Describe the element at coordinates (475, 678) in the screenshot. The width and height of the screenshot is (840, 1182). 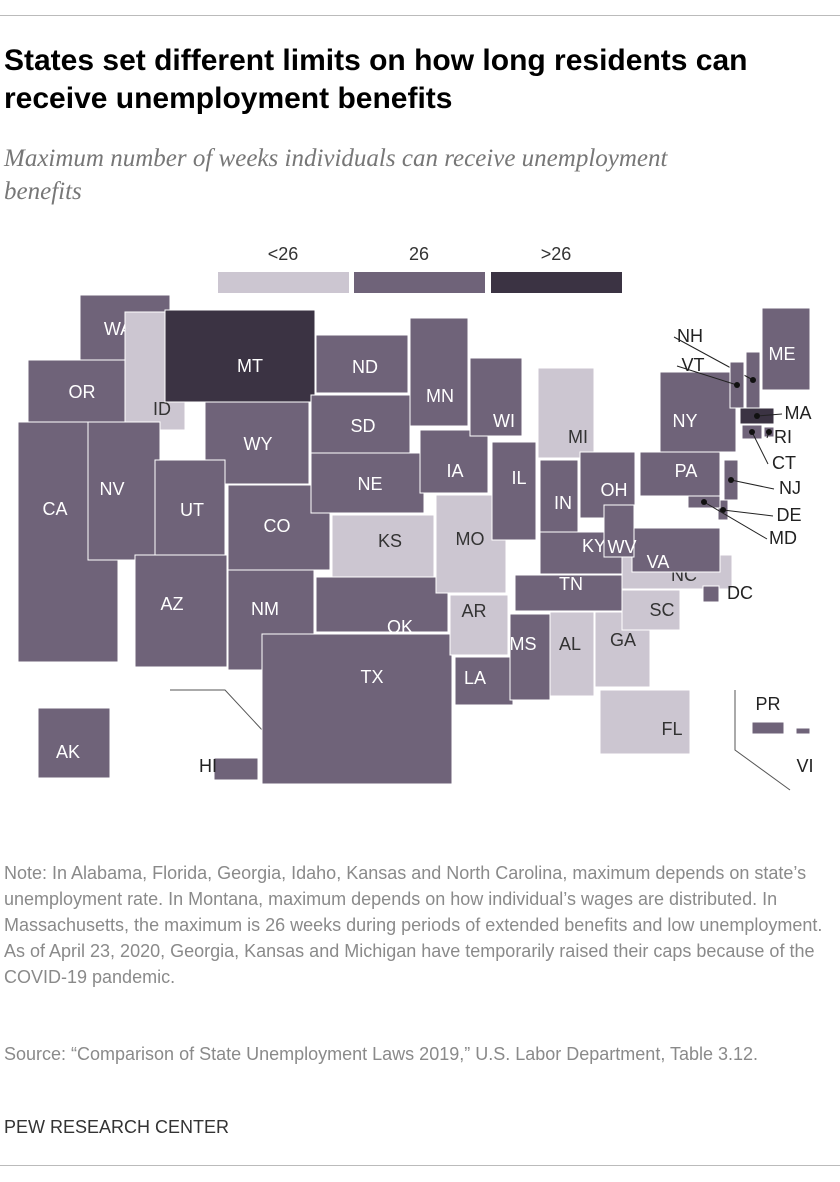
I see `state-label: LA` at that location.